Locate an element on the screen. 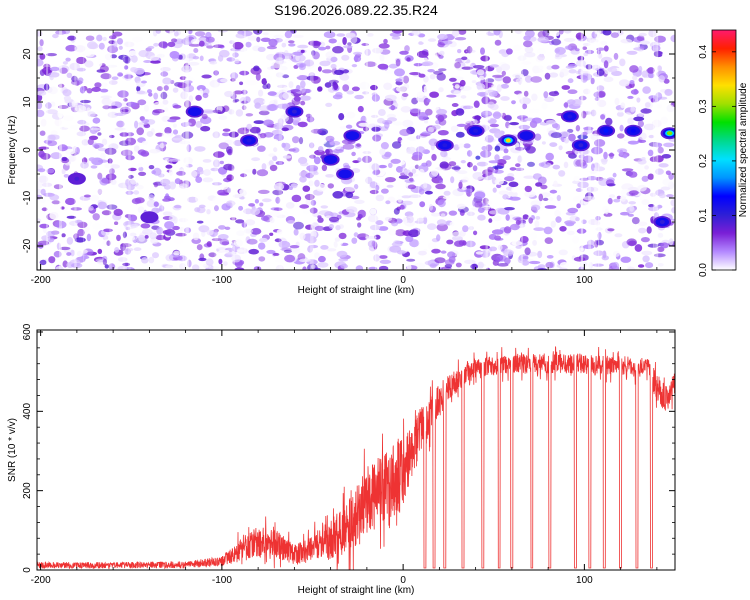  colorbar-tick-label: 0.1 is located at coordinates (703, 215).